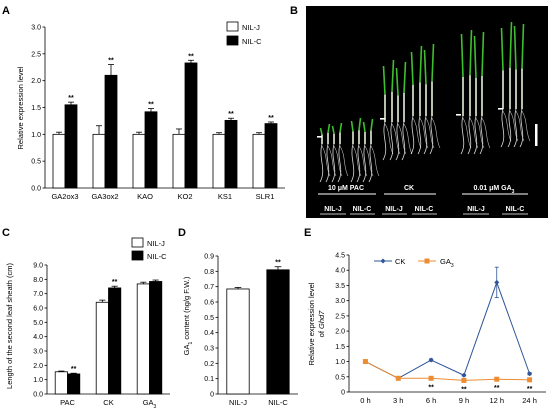  What do you see at coordinates (99, 161) in the screenshot?
I see `chart-a-bar-nil-j-ga3ox2` at bounding box center [99, 161].